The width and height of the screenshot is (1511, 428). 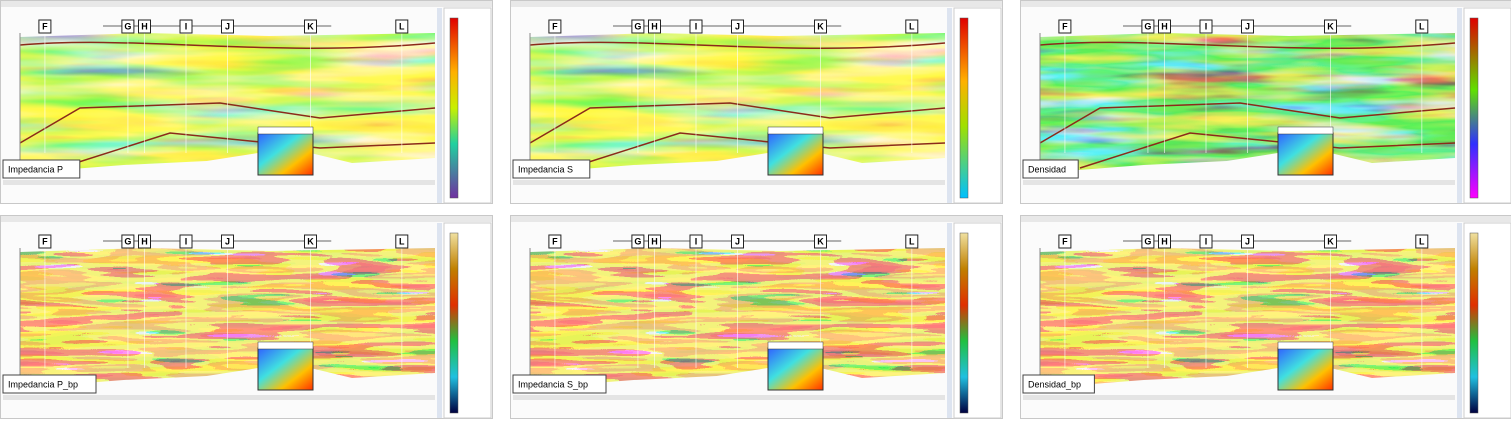 I want to click on panel-label: Impedancia S, so click(x=545, y=169).